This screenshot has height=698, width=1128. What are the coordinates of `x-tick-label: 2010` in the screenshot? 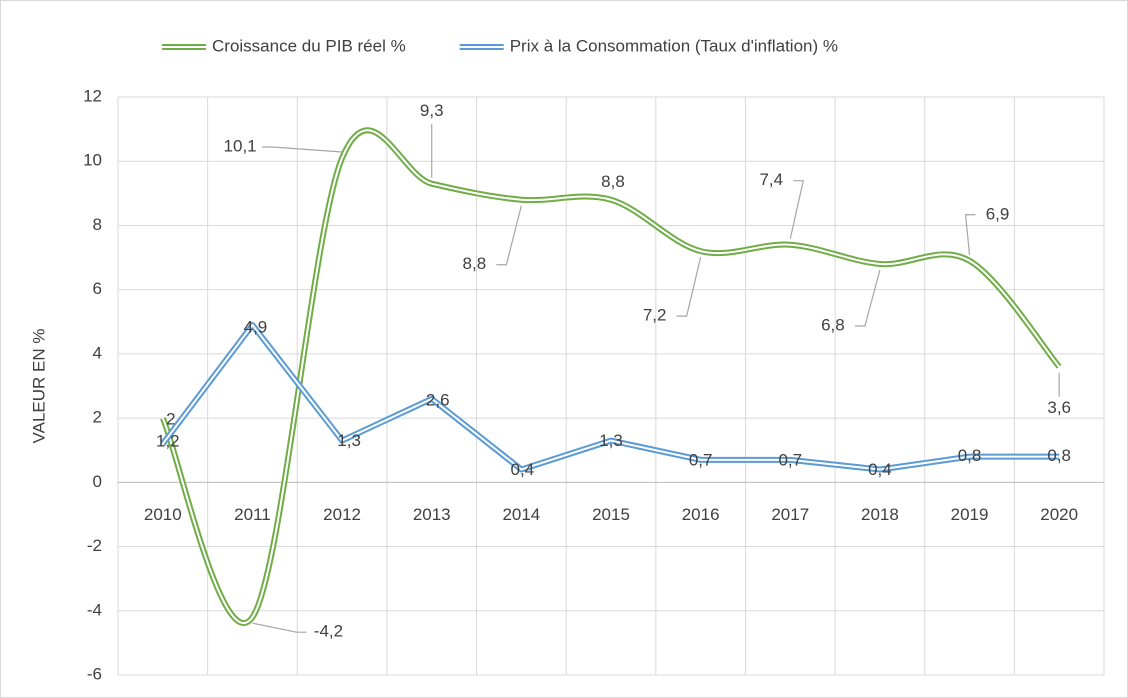 It's located at (163, 514).